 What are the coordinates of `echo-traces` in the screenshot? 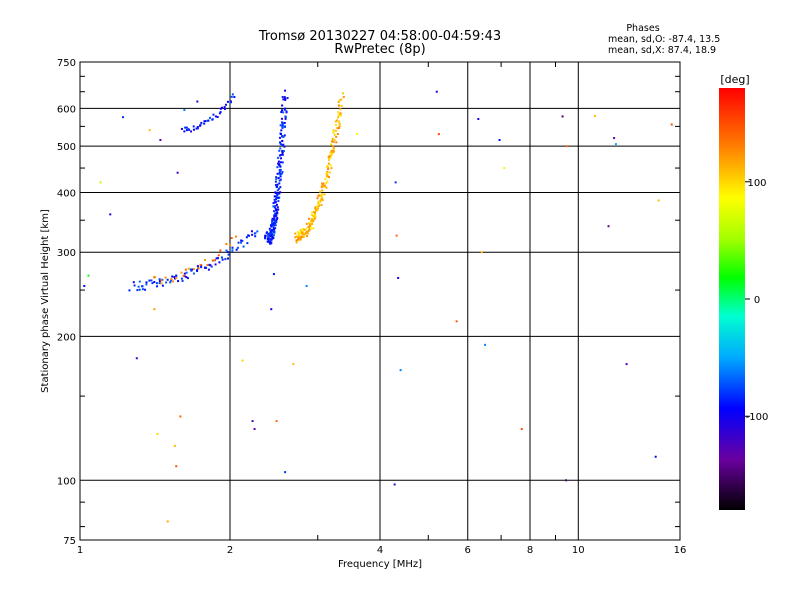 It's located at (236, 190).